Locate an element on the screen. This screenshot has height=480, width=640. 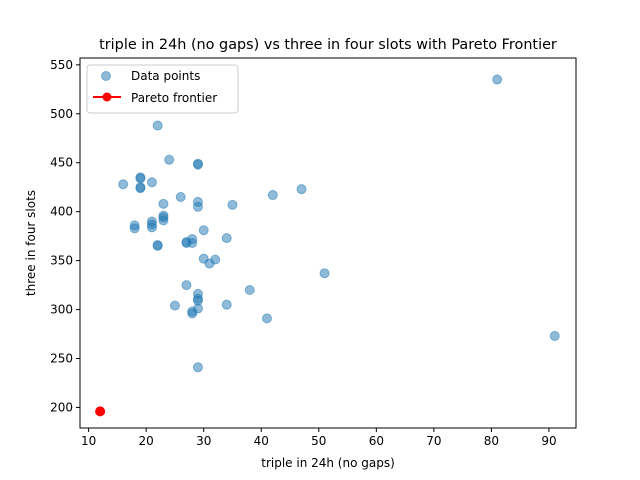
y-tick-label: 500 is located at coordinates (61, 114).